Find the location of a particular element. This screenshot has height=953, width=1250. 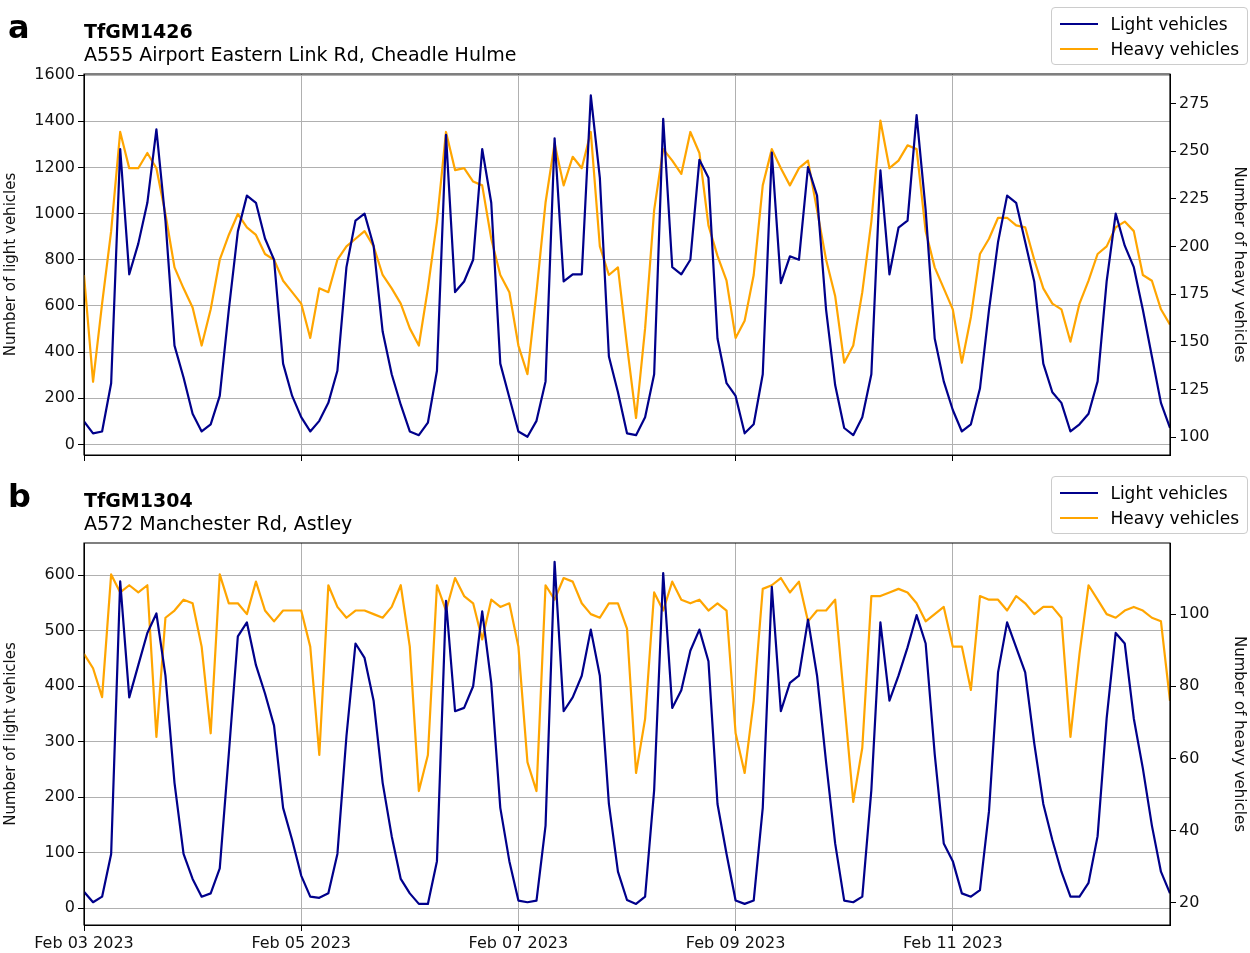

text: a is located at coordinates (19, 27).